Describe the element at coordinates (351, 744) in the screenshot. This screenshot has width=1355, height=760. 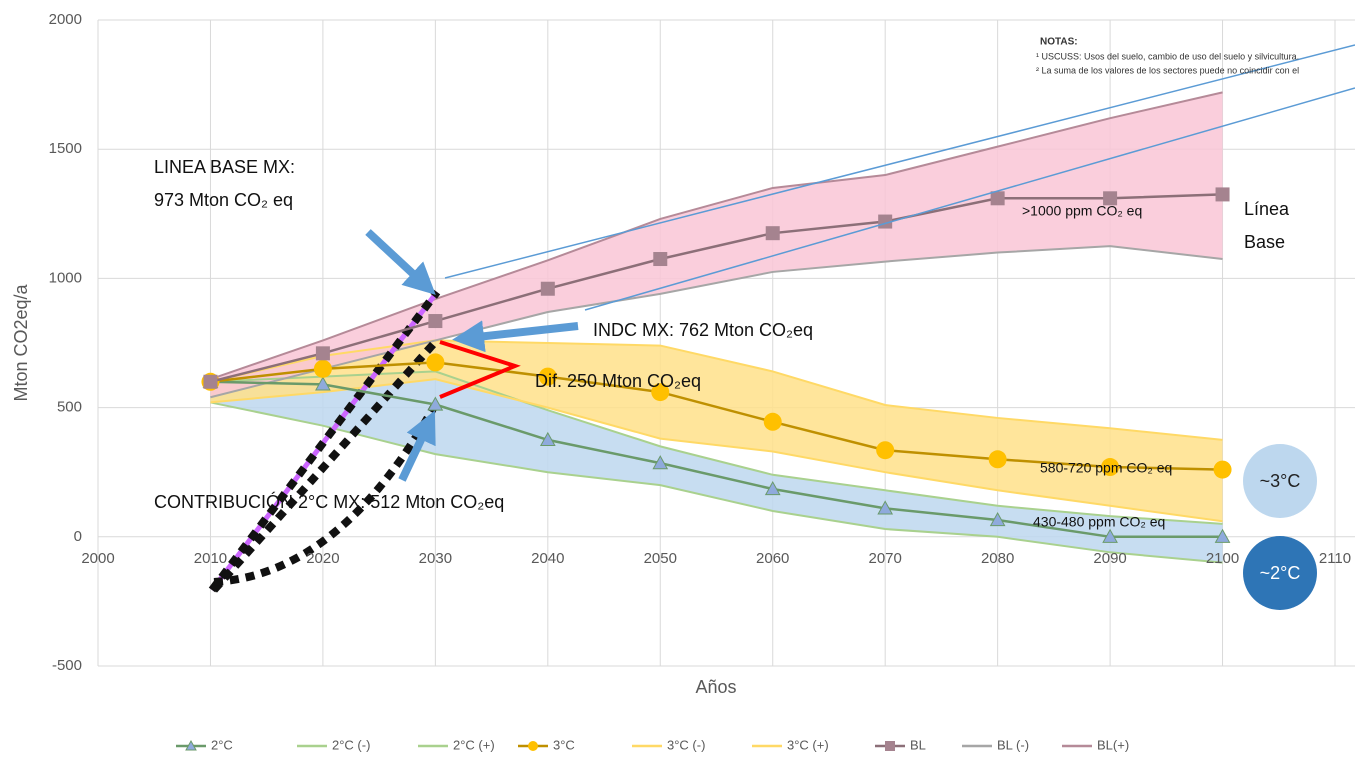
I see `legend-label: 2°C (-)` at that location.